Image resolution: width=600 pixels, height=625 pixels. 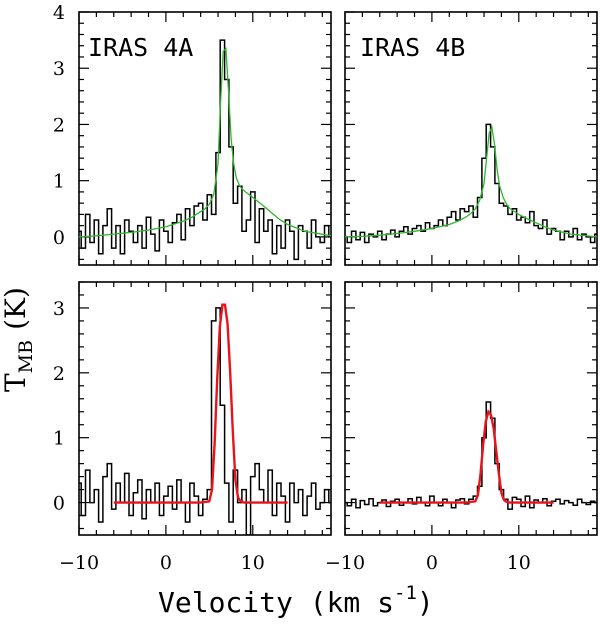 What do you see at coordinates (16, 382) in the screenshot?
I see `y-axis-label-symbol: T` at bounding box center [16, 382].